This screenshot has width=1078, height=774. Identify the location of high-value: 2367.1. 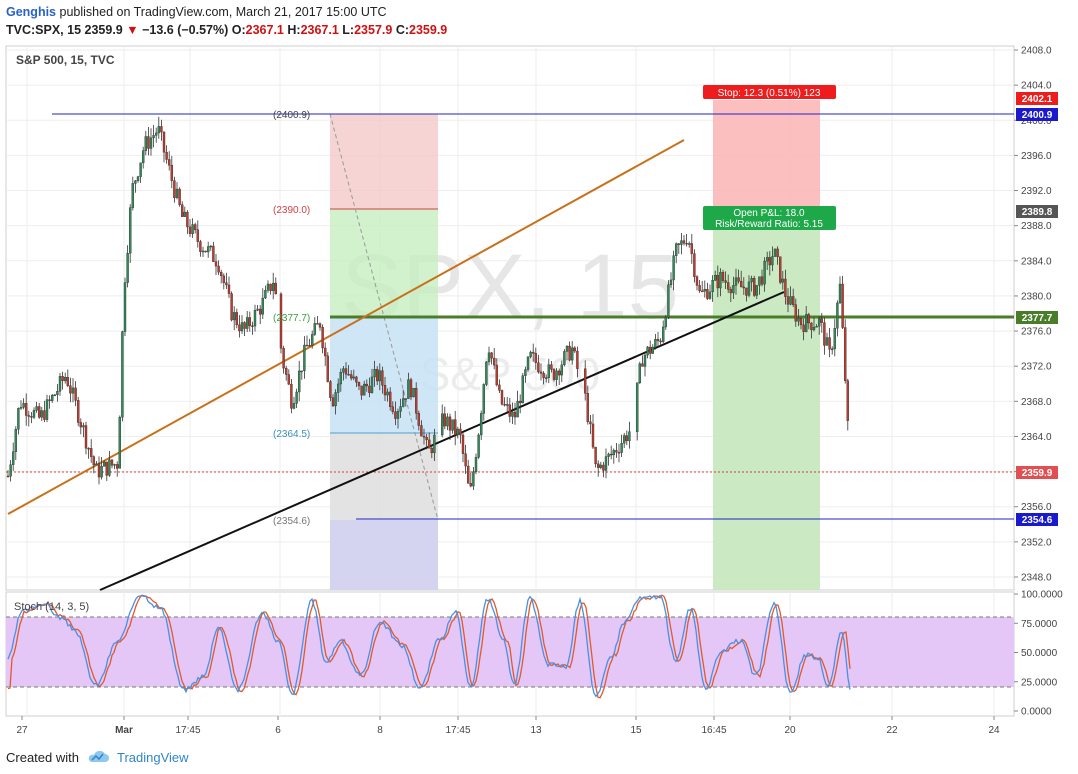
(319, 30).